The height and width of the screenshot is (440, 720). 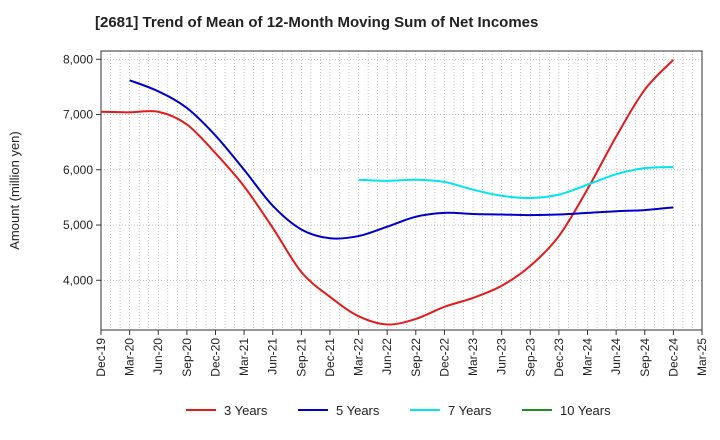 What do you see at coordinates (215, 357) in the screenshot?
I see `x-tick-label: Dec-20` at bounding box center [215, 357].